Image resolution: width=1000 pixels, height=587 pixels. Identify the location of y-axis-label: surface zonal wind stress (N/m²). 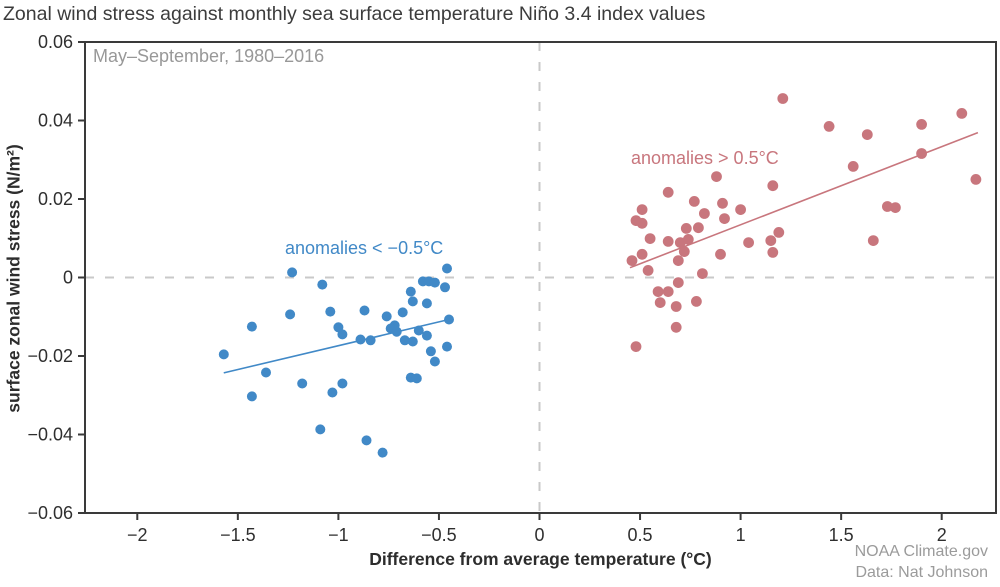
(13, 278).